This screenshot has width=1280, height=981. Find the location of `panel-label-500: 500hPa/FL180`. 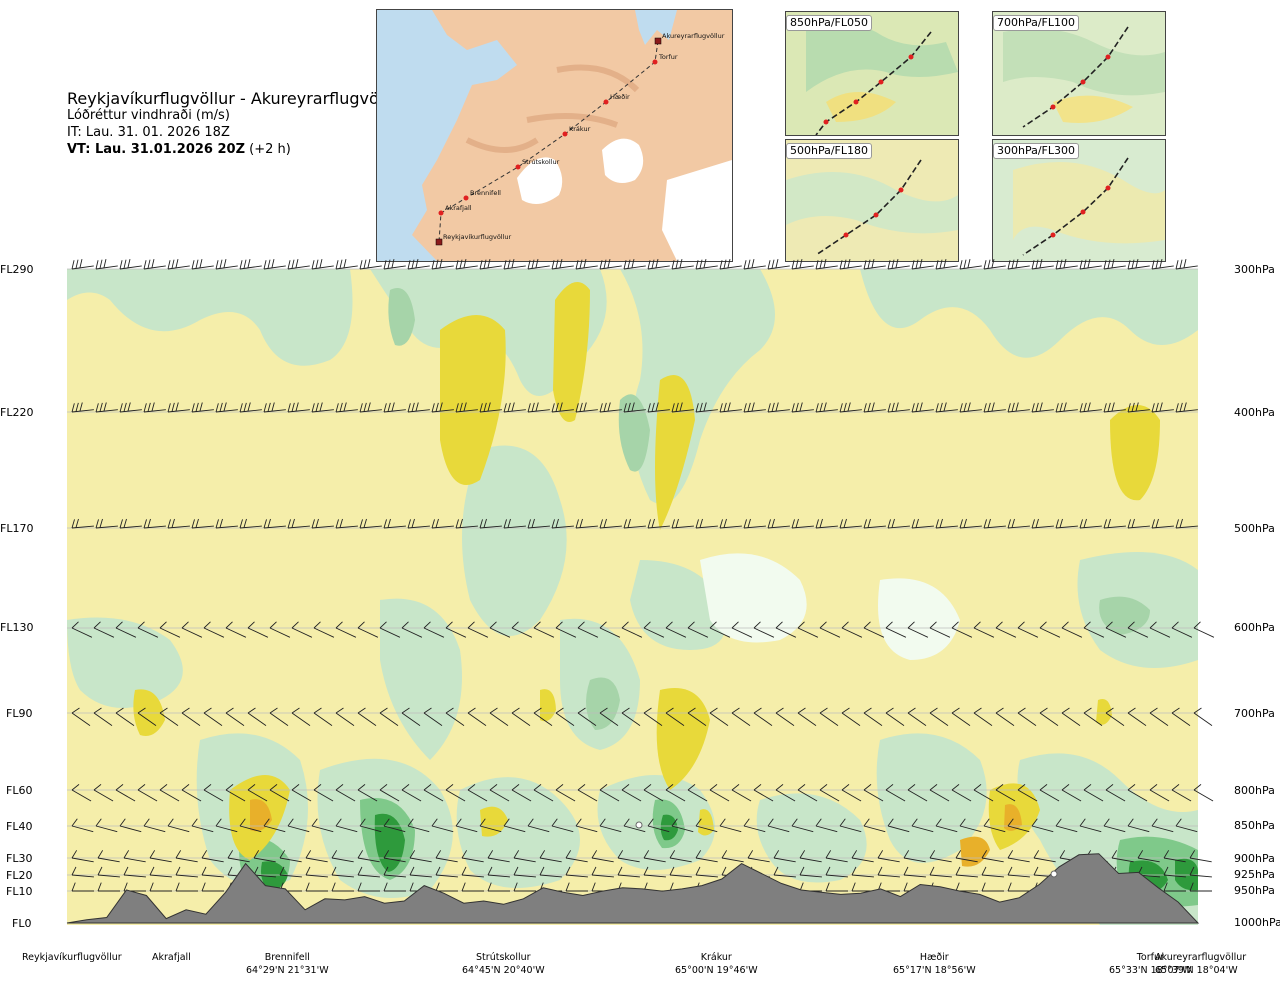

panel-label-500: 500hPa/FL180 is located at coordinates (829, 151).